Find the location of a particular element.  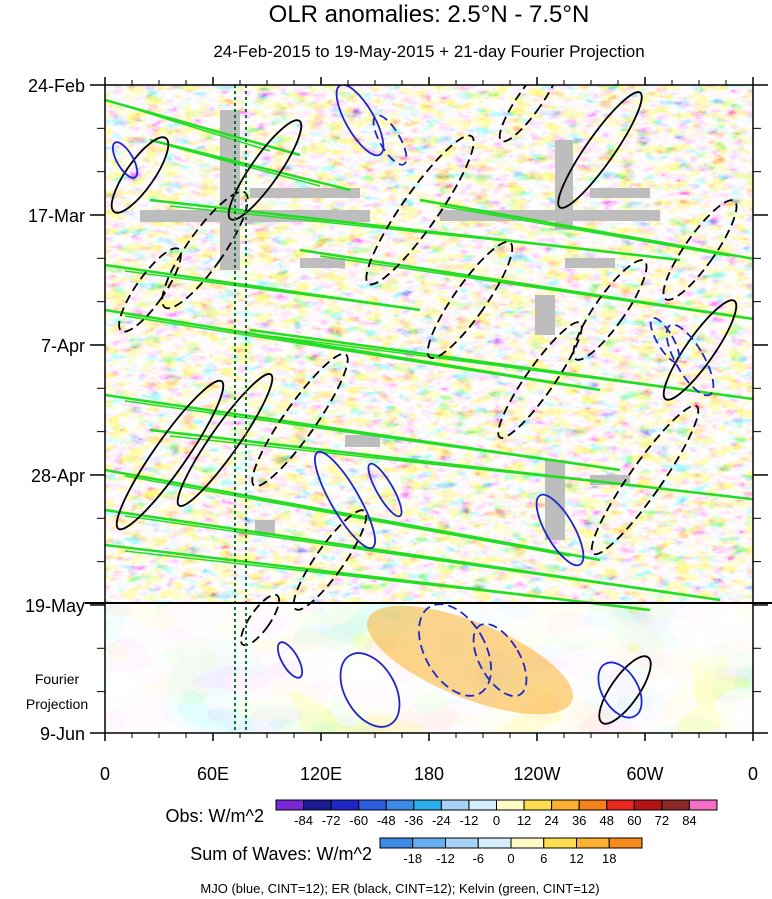

waves-colorbar: -18 -12 -6 0 6 12 18 is located at coordinates (511, 851).